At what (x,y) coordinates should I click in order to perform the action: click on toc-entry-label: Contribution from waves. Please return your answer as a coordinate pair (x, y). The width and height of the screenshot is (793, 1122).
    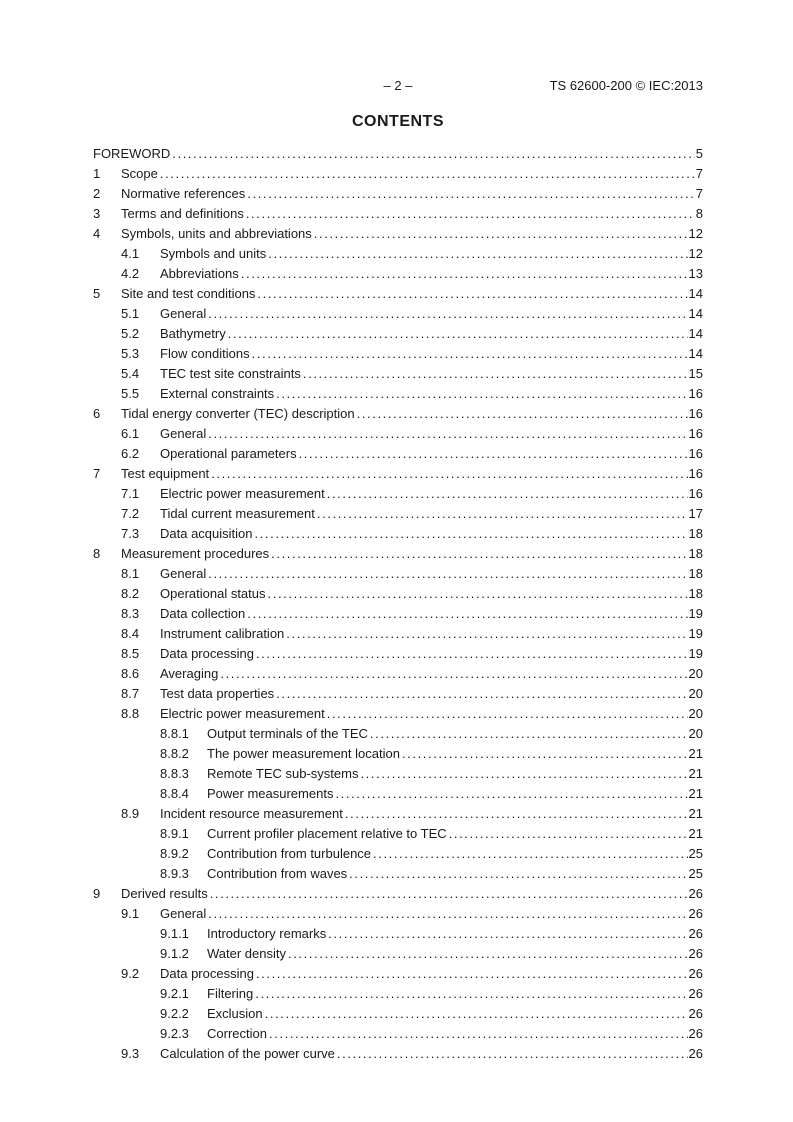
    Looking at the image, I should click on (277, 873).